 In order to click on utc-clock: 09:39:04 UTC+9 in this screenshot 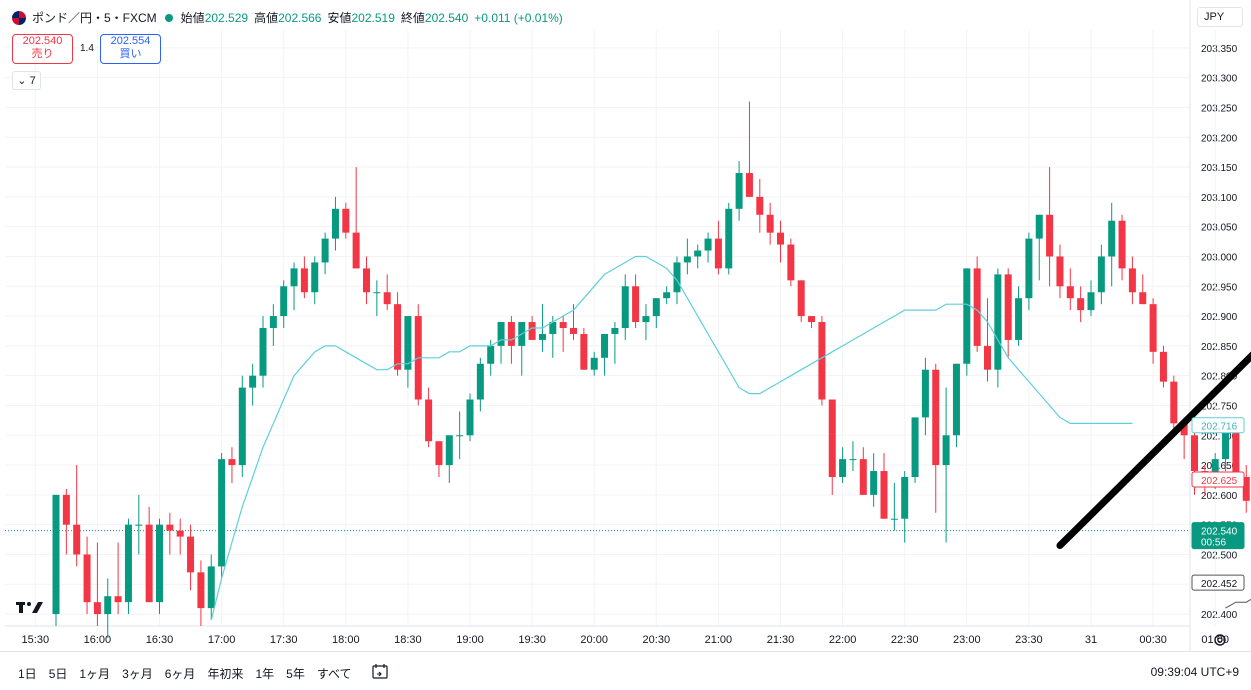, I will do `click(1195, 672)`.